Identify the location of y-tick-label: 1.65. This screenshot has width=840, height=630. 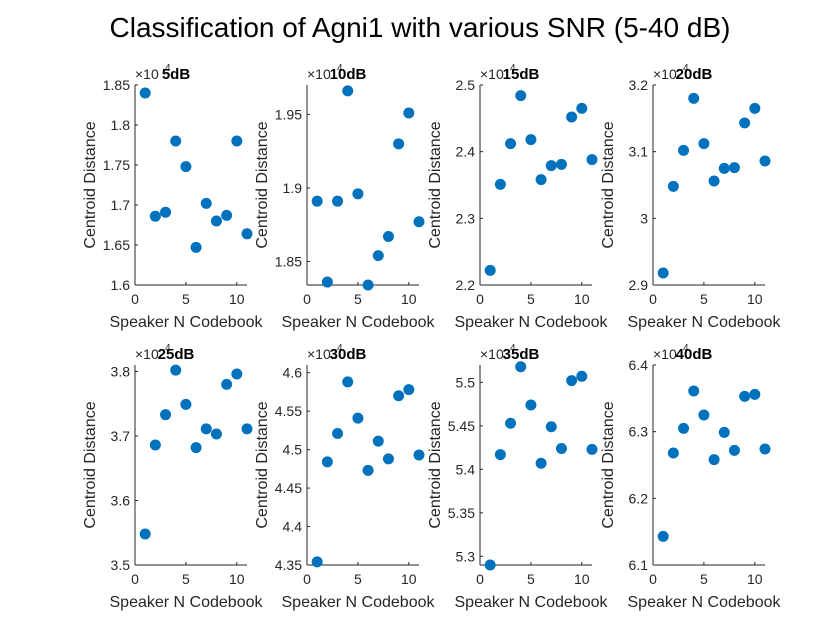
(116, 245).